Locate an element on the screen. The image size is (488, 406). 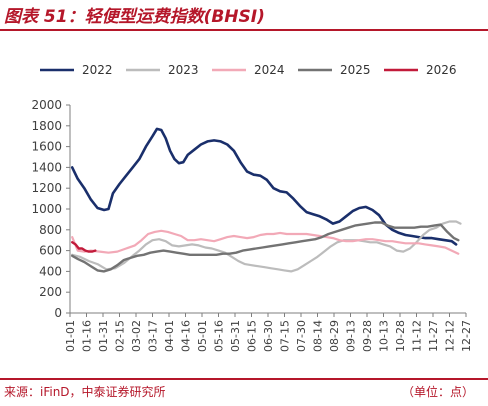
unit-note: （单位：点） is located at coordinates (437, 392).